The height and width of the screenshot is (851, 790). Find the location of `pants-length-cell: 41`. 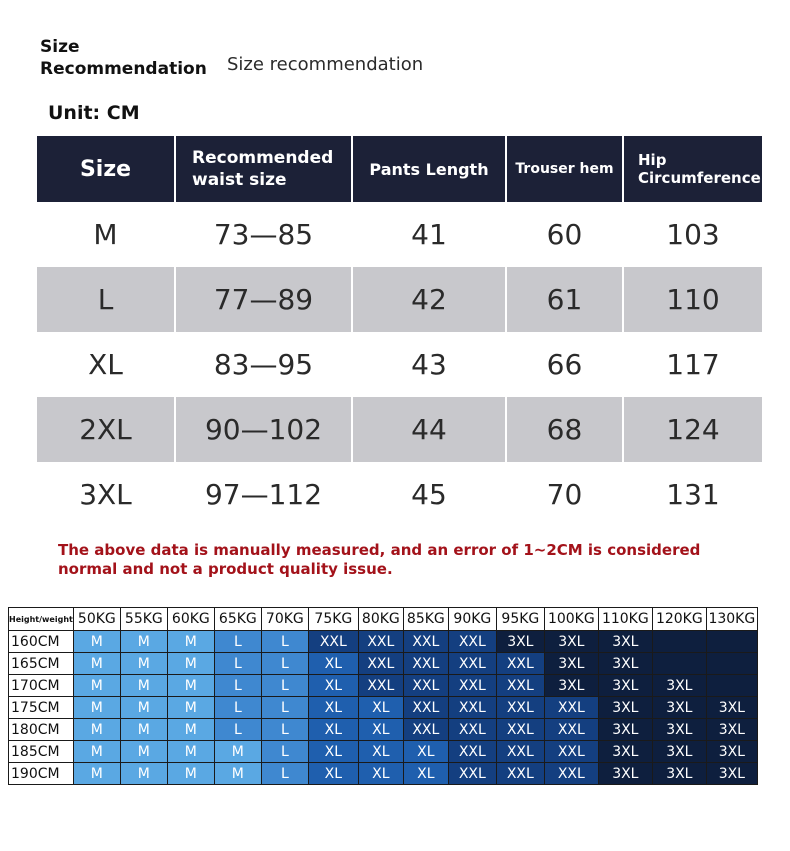

pants-length-cell: 41 is located at coordinates (429, 234).